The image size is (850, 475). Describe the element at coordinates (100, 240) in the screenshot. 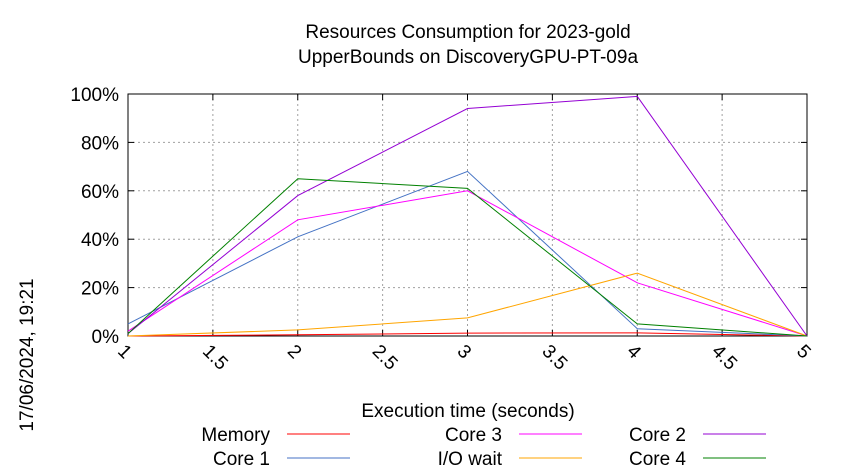

I see `y-tick-label: 40%` at that location.